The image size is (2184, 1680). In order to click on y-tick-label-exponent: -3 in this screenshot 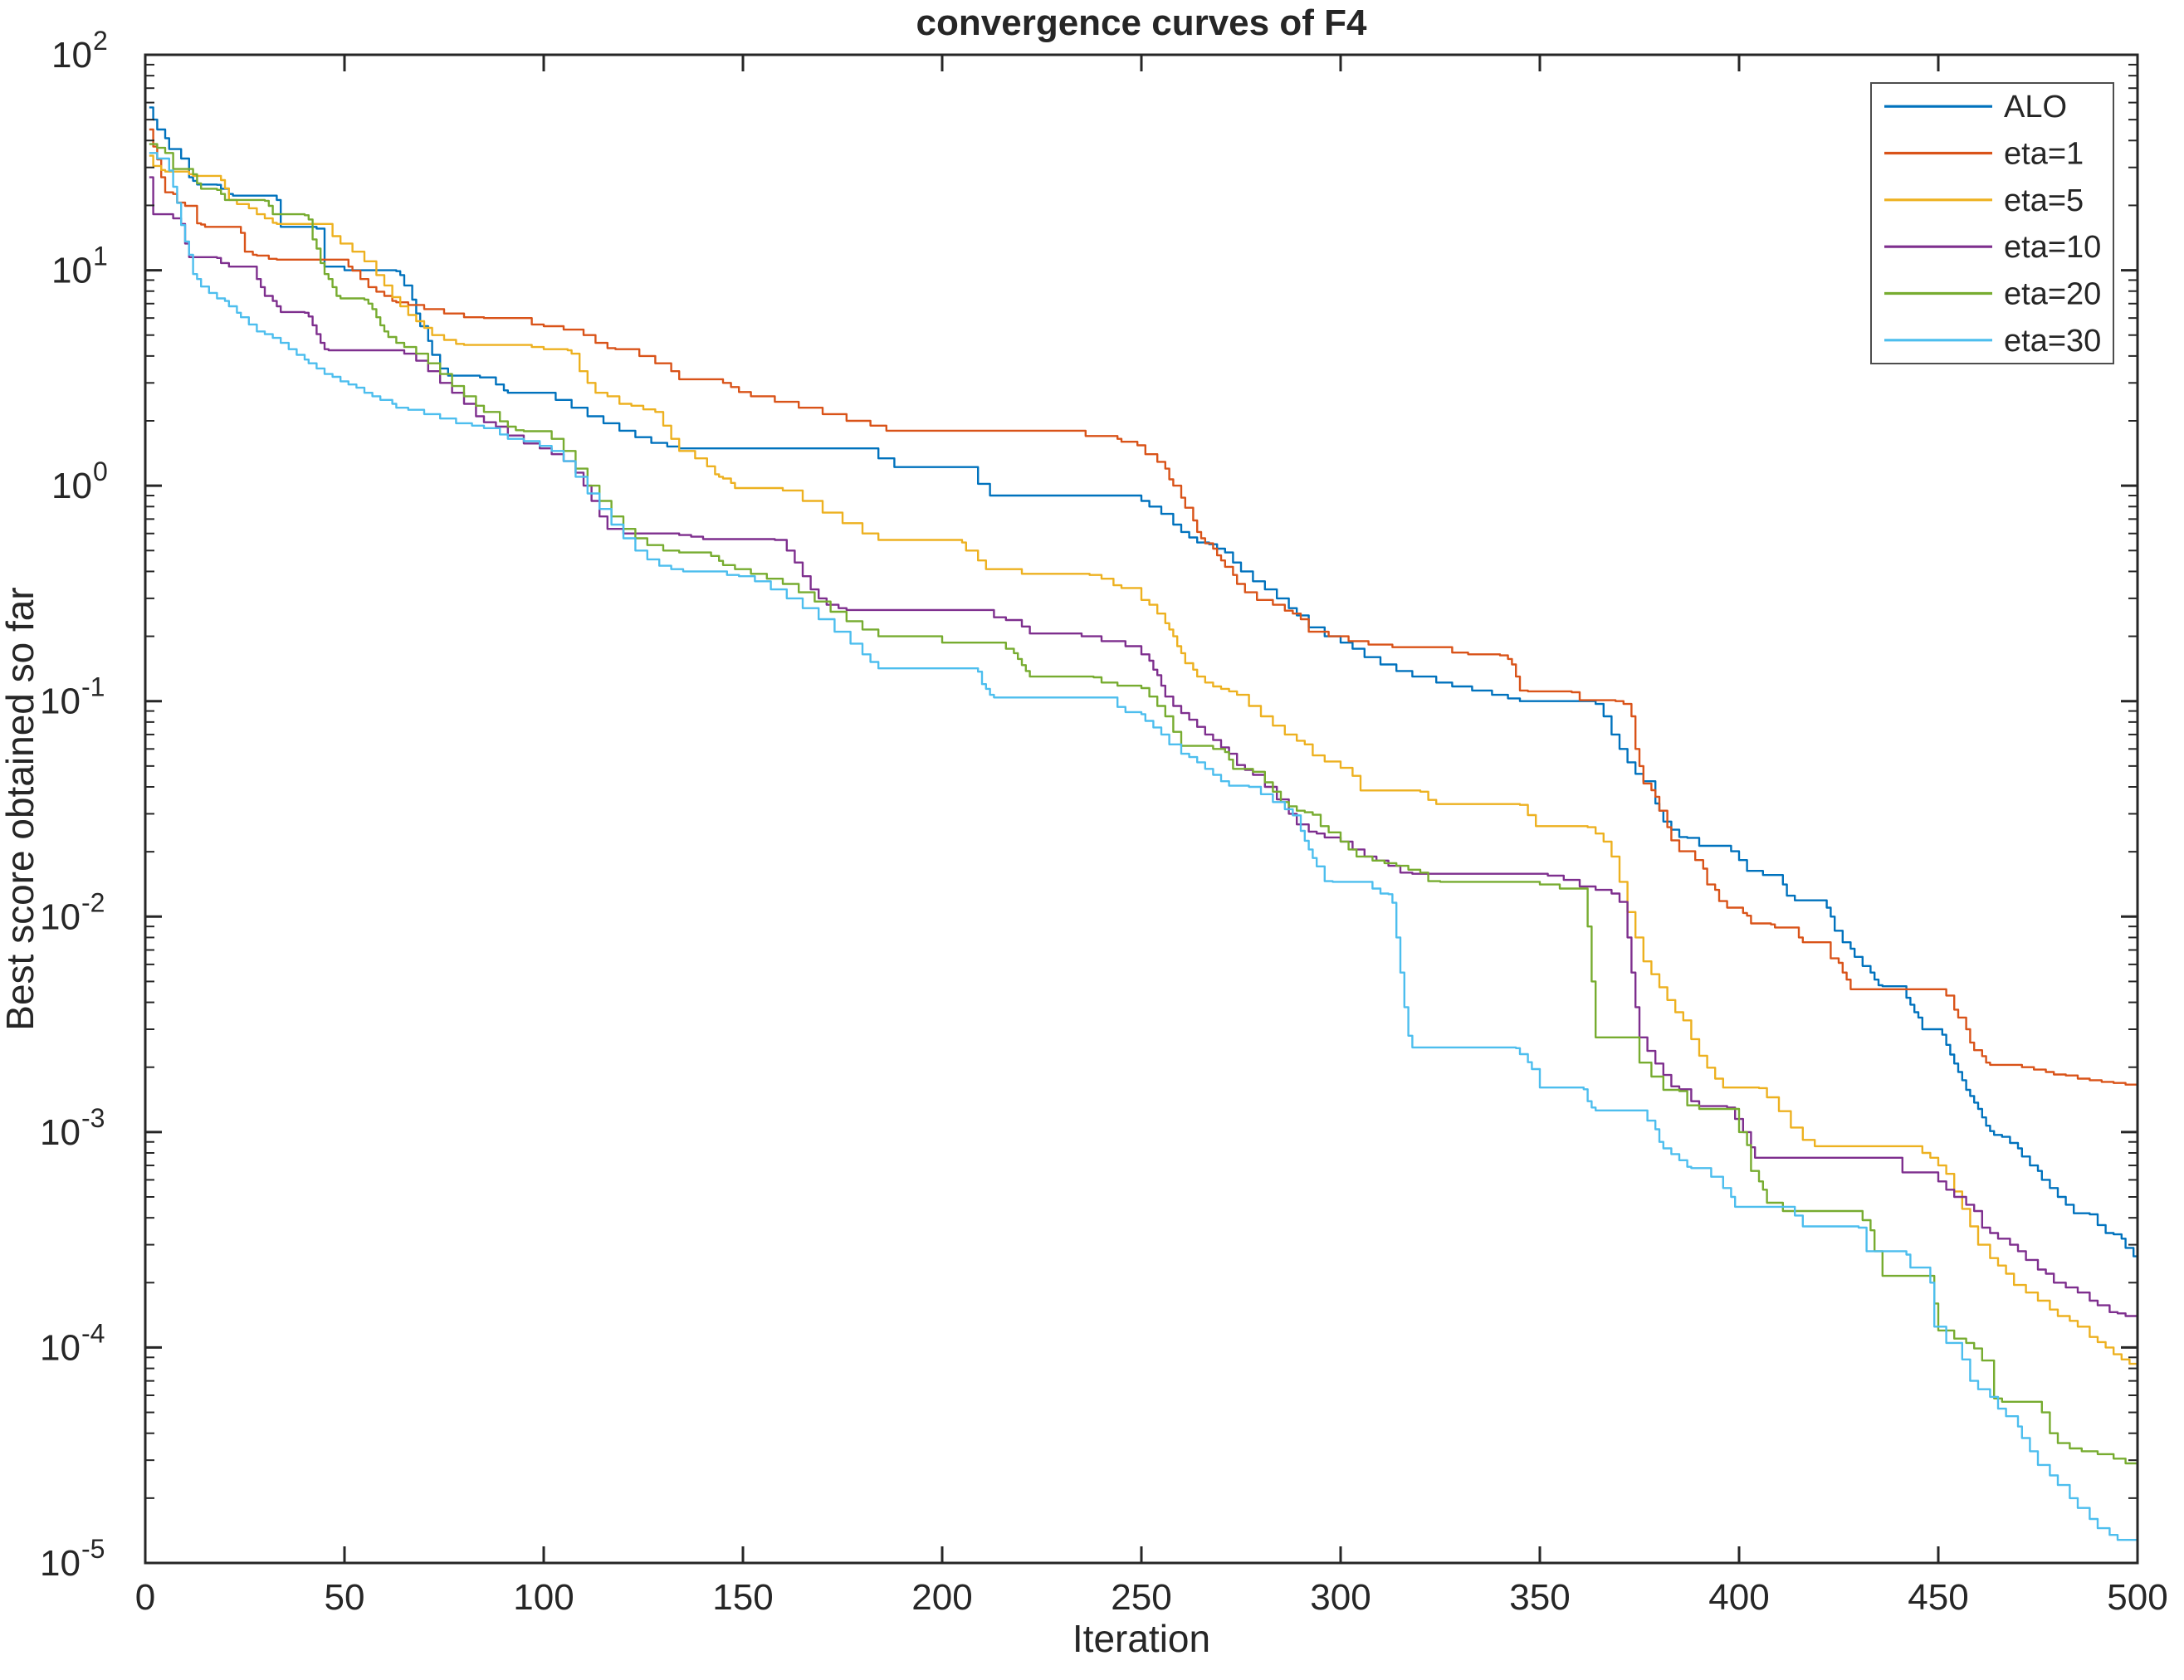, I will do `click(93, 1118)`.